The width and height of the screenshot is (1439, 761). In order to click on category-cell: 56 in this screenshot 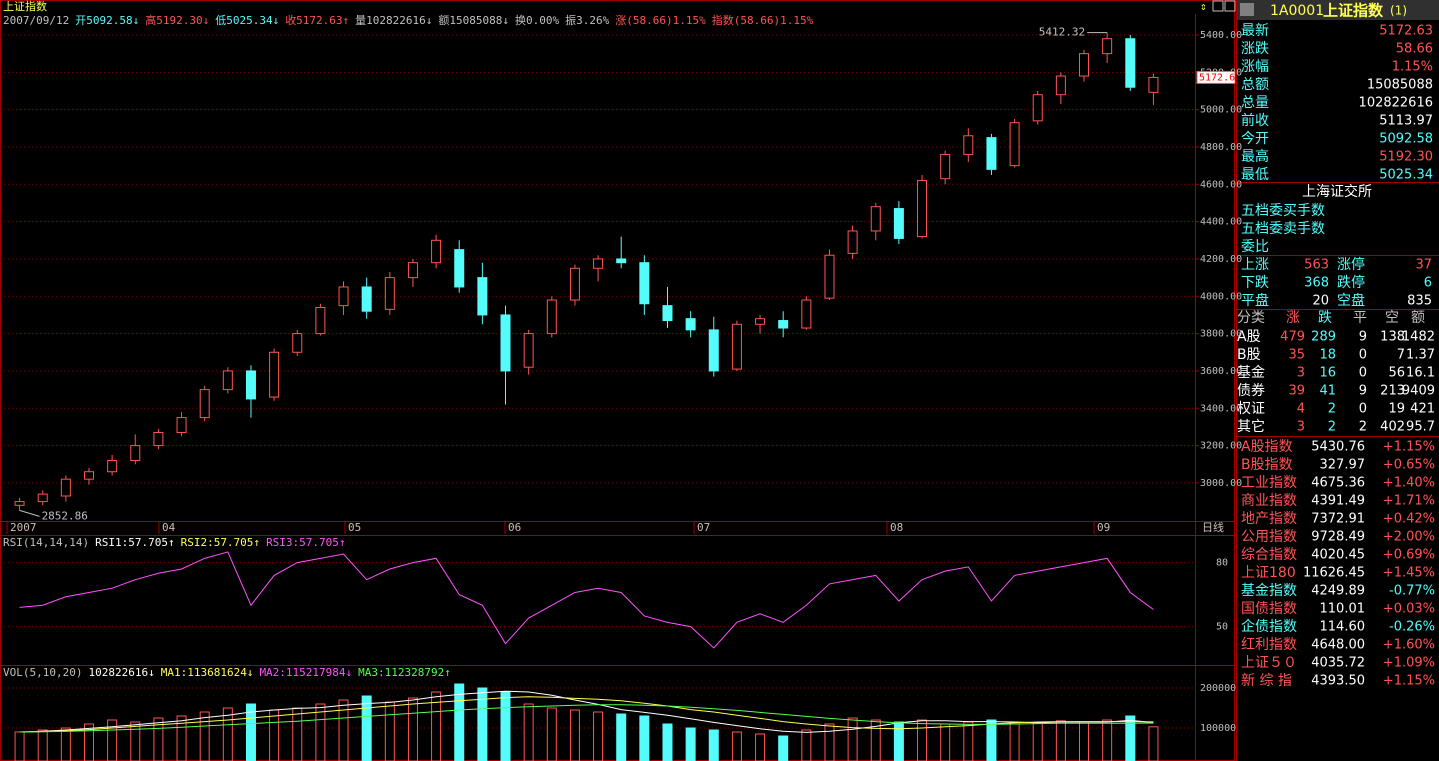, I will do `click(1396, 373)`.